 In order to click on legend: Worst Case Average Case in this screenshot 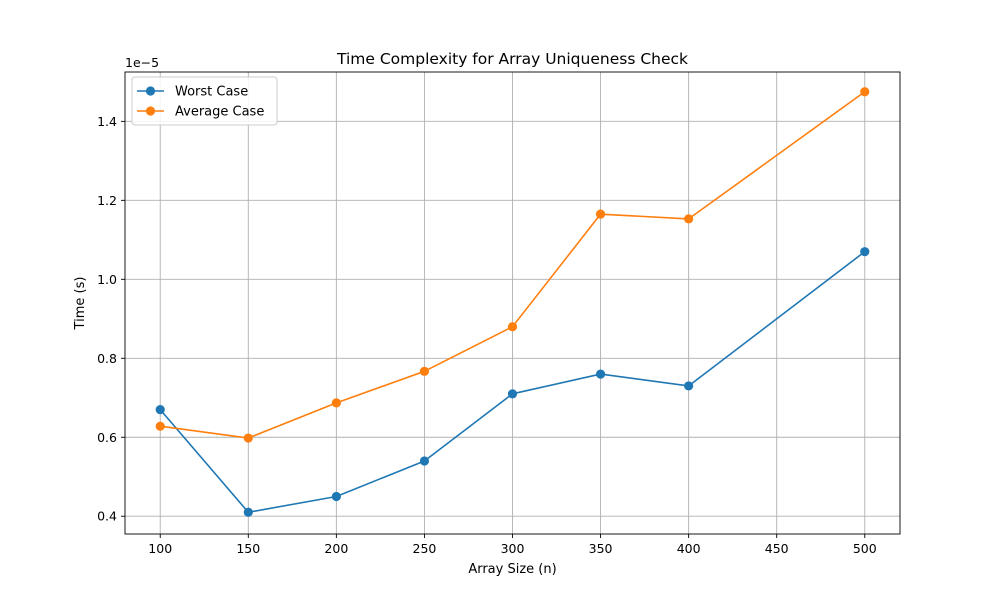, I will do `click(204, 101)`.